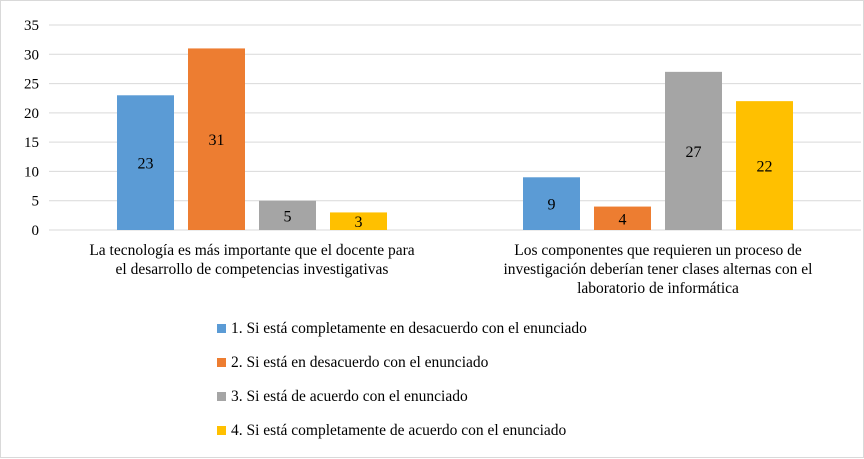 The height and width of the screenshot is (459, 864). I want to click on y-tick-label: 0, so click(36, 231).